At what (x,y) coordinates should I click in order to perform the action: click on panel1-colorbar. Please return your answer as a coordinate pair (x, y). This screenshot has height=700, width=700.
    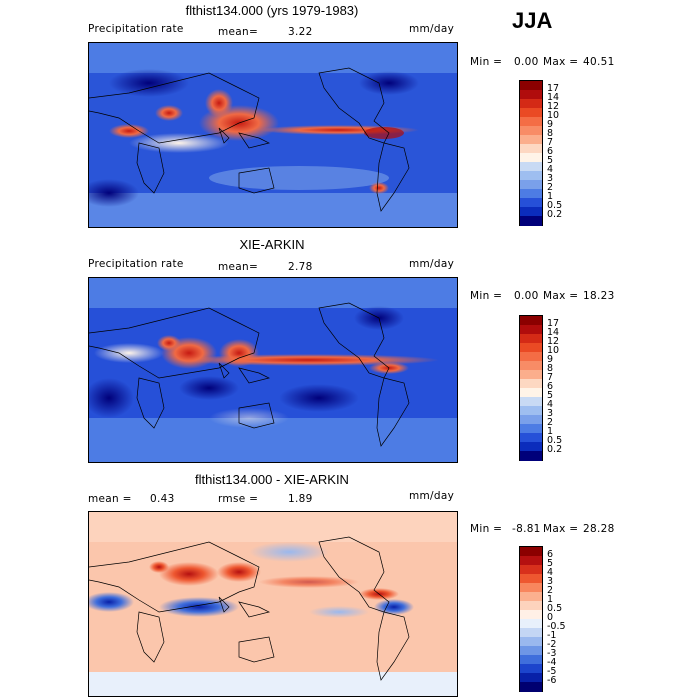
    Looking at the image, I should click on (531, 153).